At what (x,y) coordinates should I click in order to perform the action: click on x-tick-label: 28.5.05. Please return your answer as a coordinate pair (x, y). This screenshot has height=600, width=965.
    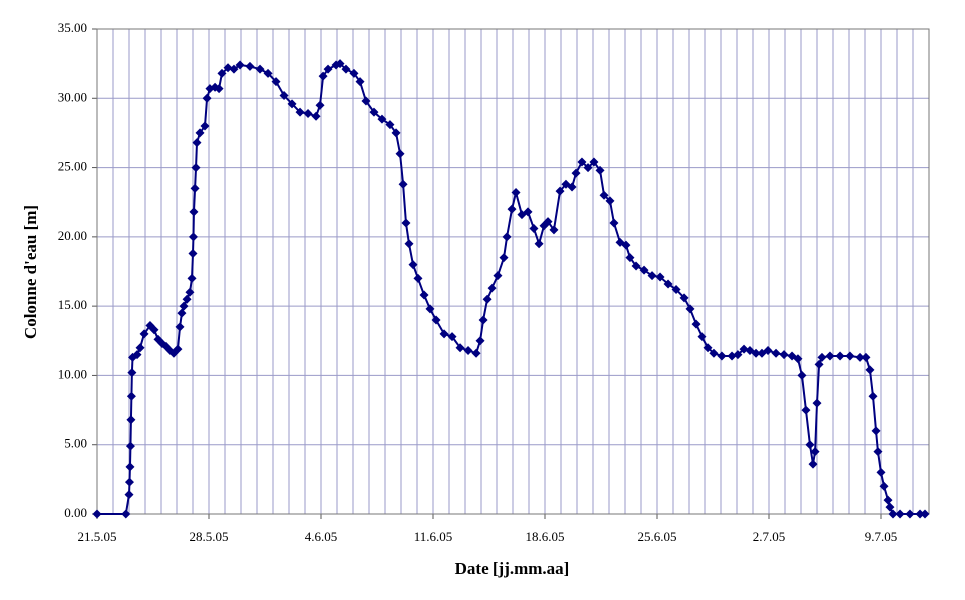
    Looking at the image, I should click on (209, 536).